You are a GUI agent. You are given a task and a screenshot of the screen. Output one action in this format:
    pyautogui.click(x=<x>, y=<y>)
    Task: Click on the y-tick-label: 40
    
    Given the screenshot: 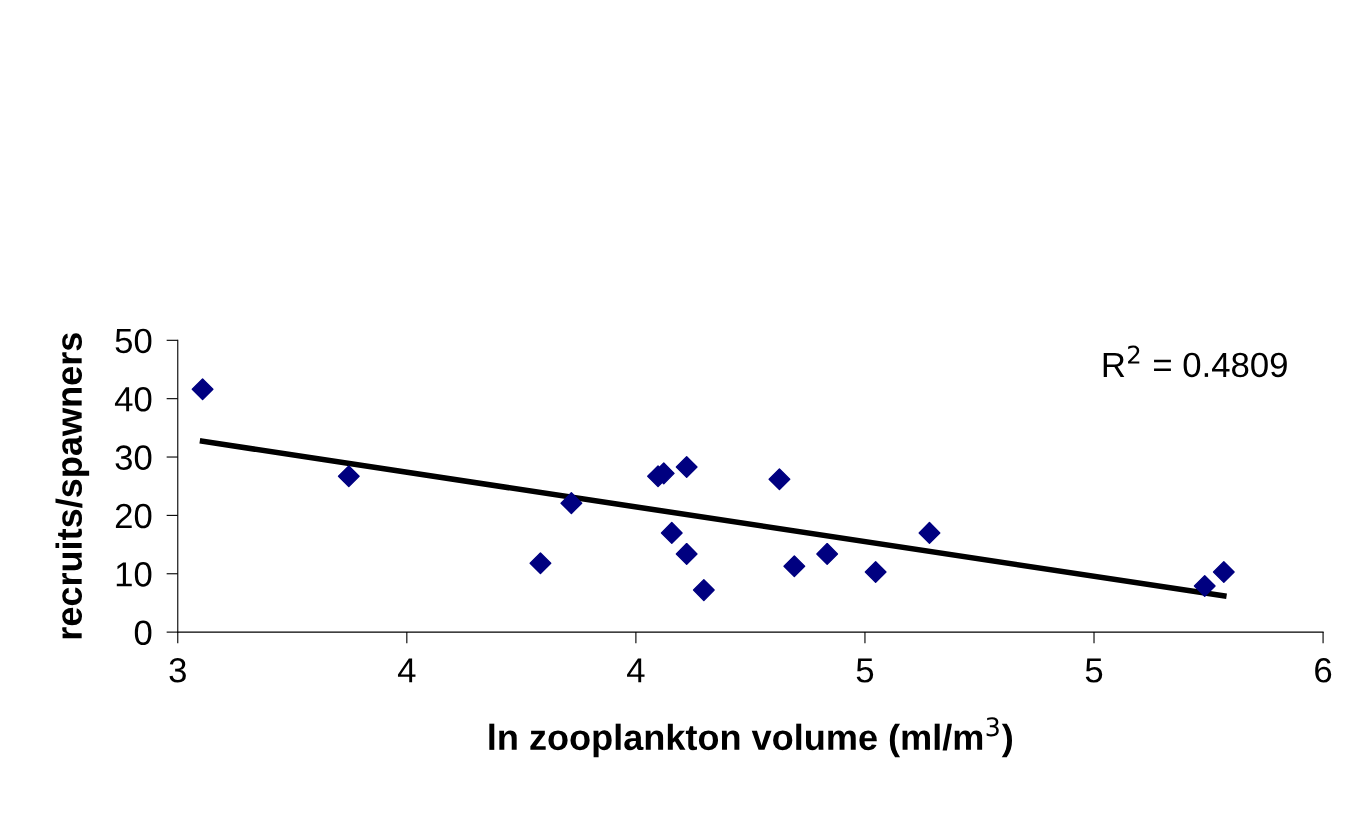 What is the action you would take?
    pyautogui.click(x=133, y=399)
    